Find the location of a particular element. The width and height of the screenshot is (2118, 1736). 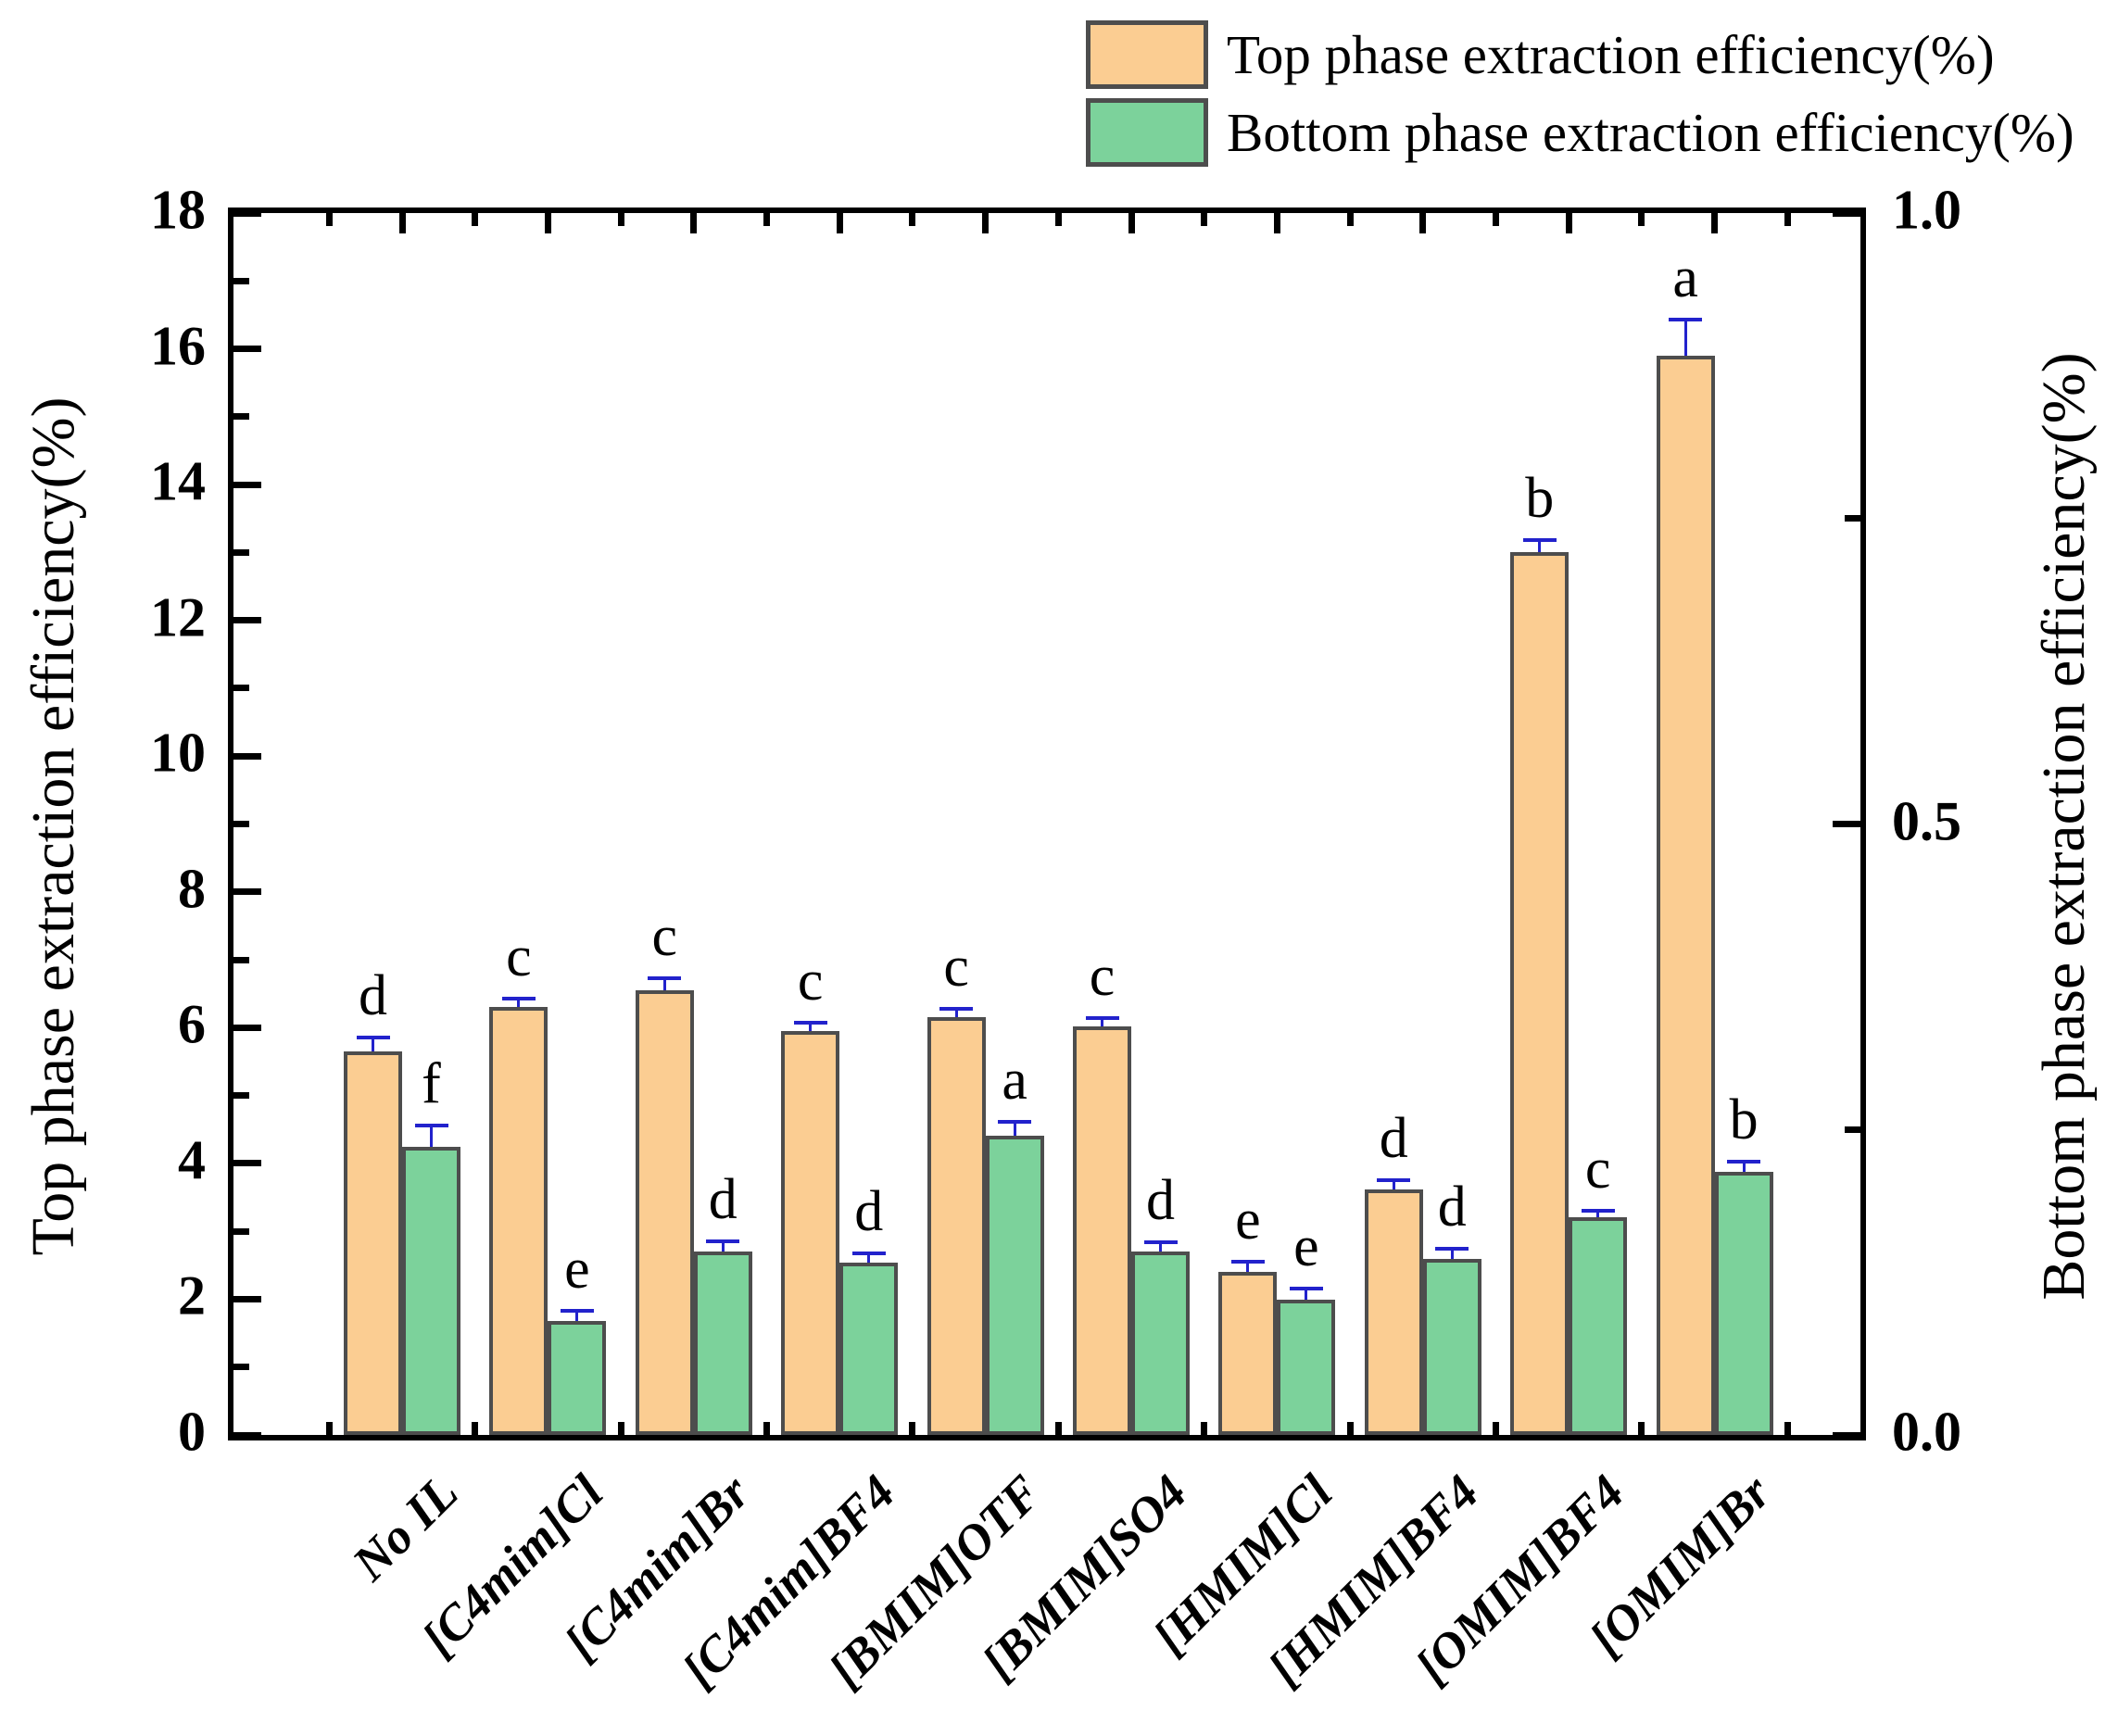

left-axis-tick-label: 6 is located at coordinates (192, 1025).